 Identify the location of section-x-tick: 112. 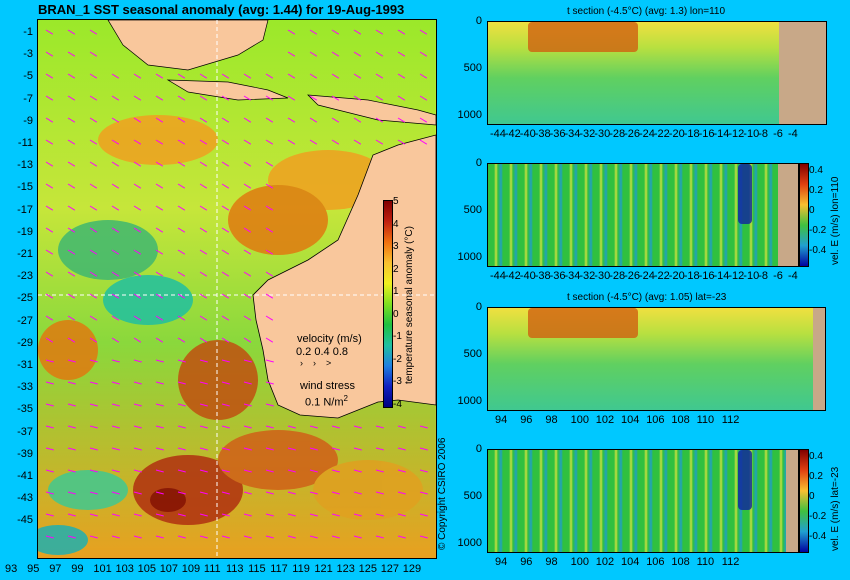
(730, 562).